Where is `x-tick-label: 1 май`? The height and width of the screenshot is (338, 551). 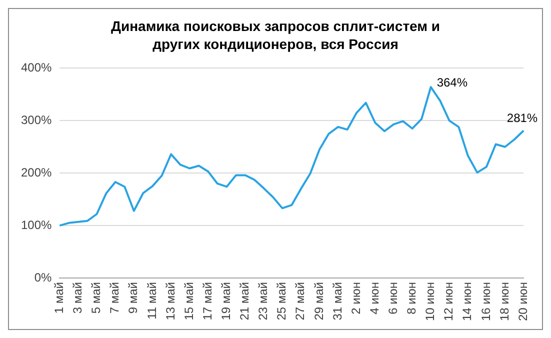
x-tick-label: 1 май is located at coordinates (59, 298).